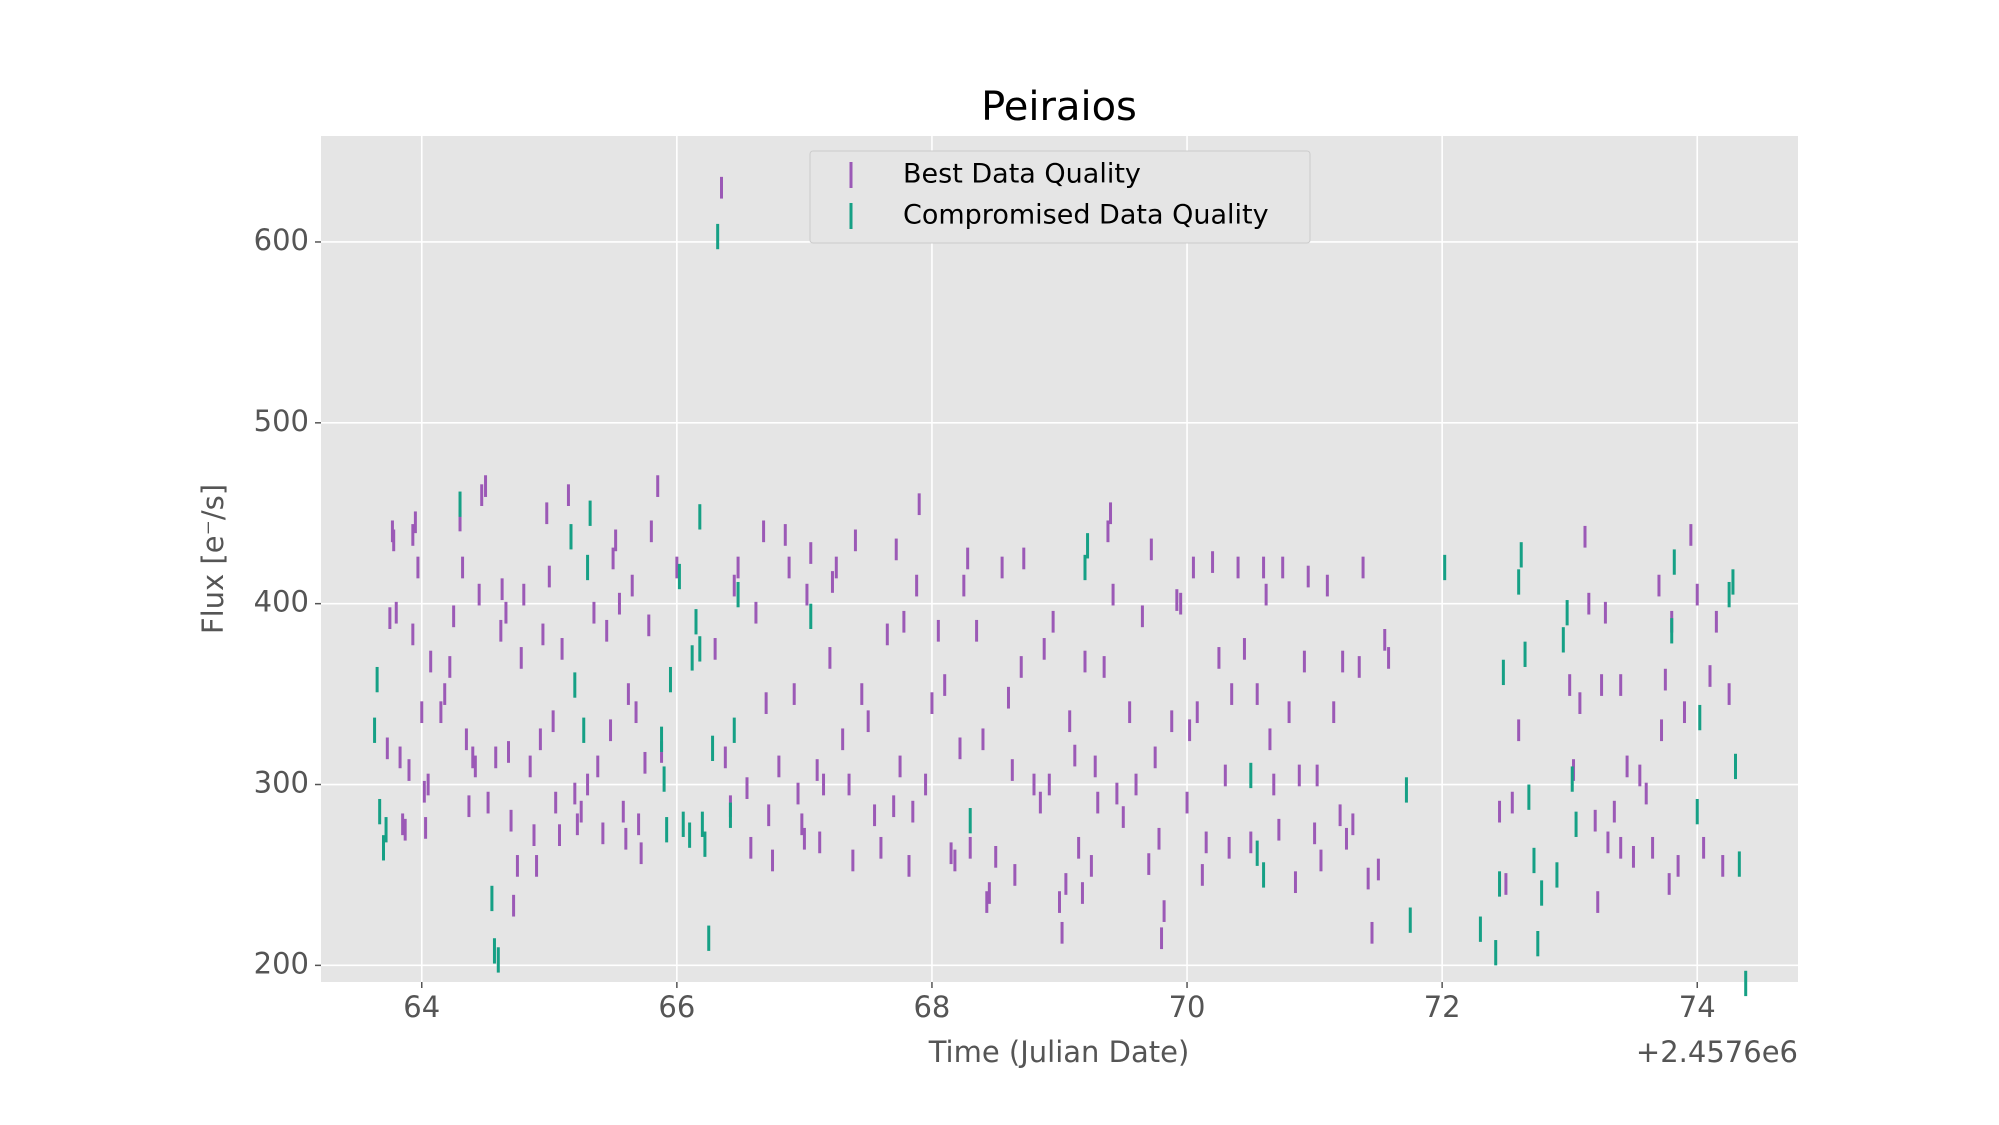 Image resolution: width=1999 pixels, height=1125 pixels. What do you see at coordinates (281, 421) in the screenshot?
I see `y-tick-label: 500` at bounding box center [281, 421].